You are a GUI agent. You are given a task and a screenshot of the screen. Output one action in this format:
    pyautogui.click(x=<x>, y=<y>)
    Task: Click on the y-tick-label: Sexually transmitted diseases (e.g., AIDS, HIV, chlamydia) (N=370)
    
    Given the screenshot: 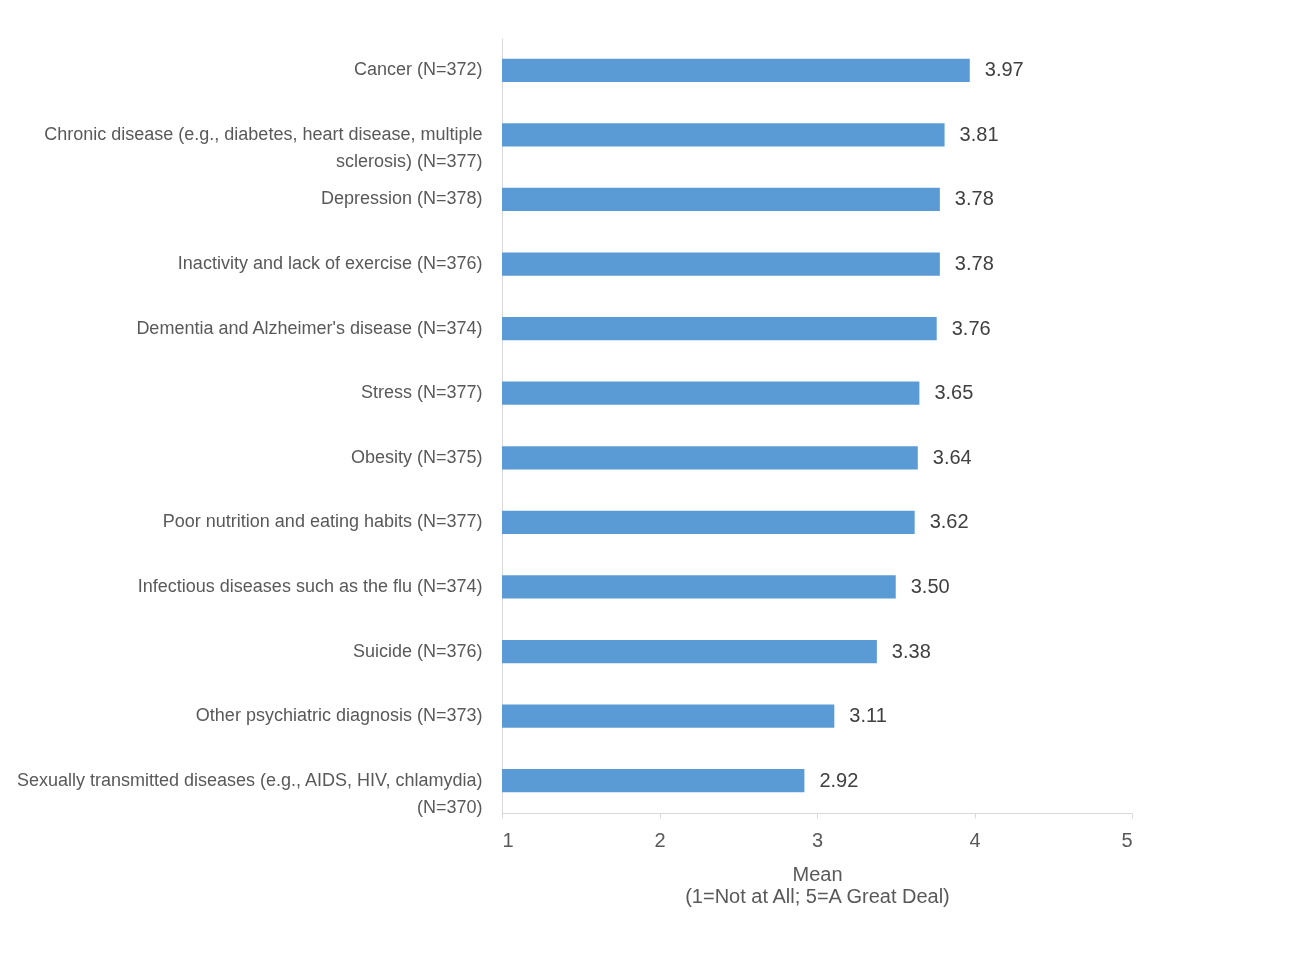 What is the action you would take?
    pyautogui.click(x=249, y=793)
    